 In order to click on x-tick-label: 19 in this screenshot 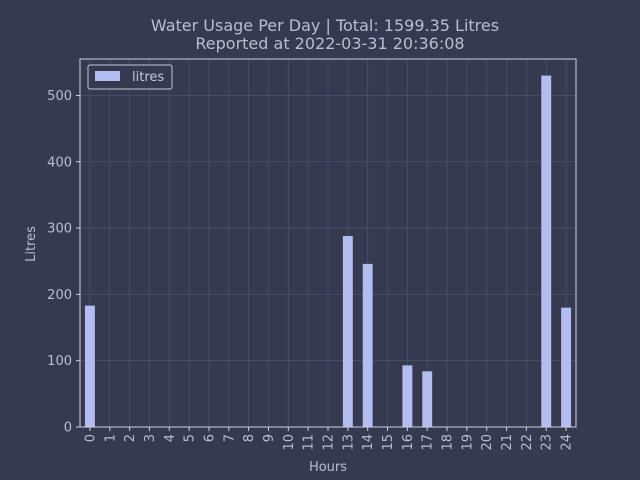, I will do `click(467, 442)`.